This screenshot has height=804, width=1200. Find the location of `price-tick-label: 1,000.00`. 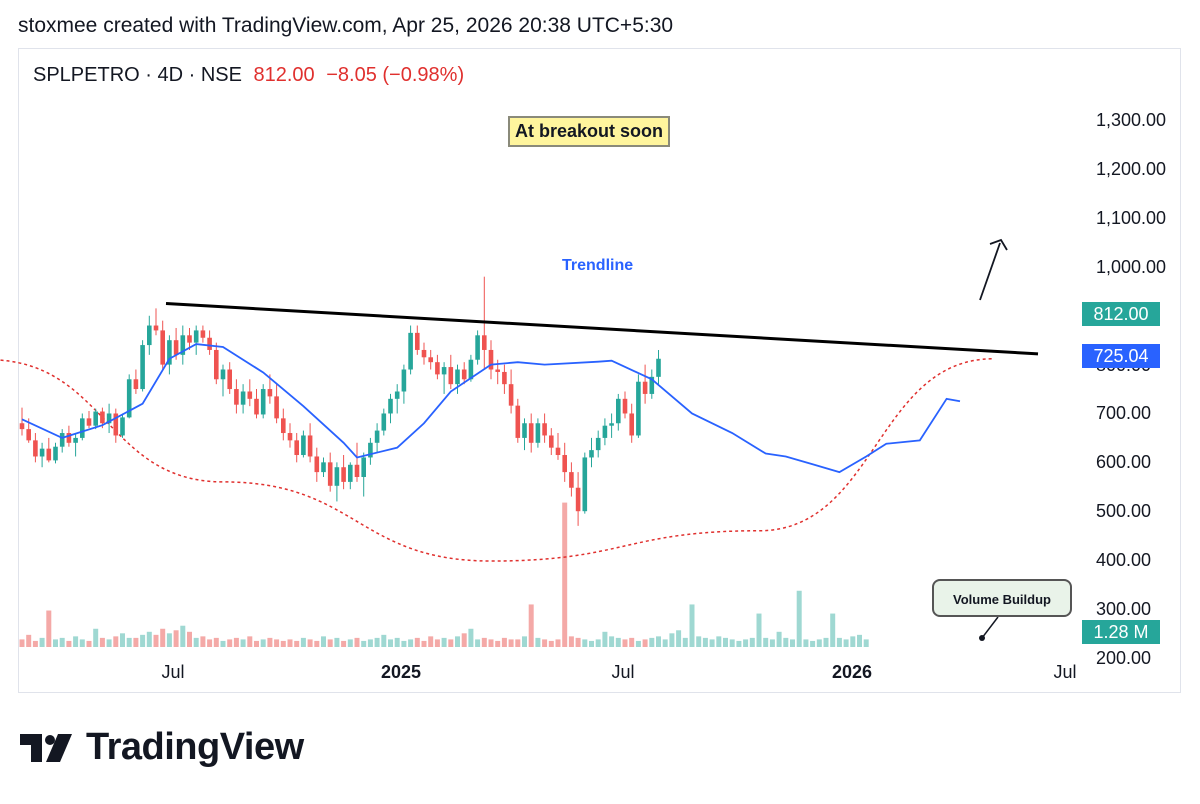

price-tick-label: 1,000.00 is located at coordinates (1131, 266).